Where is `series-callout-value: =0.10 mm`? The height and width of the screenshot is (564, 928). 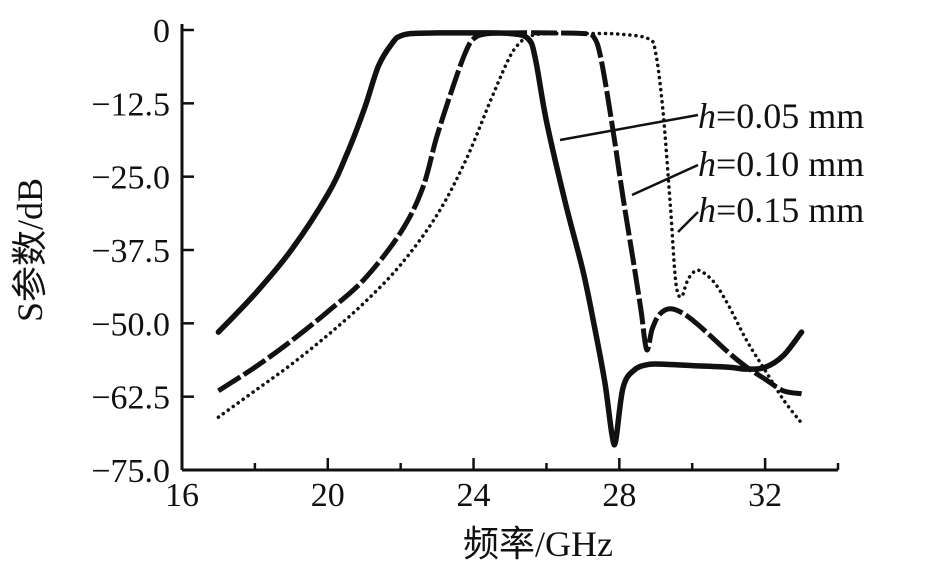
series-callout-value: =0.10 mm is located at coordinates (790, 164).